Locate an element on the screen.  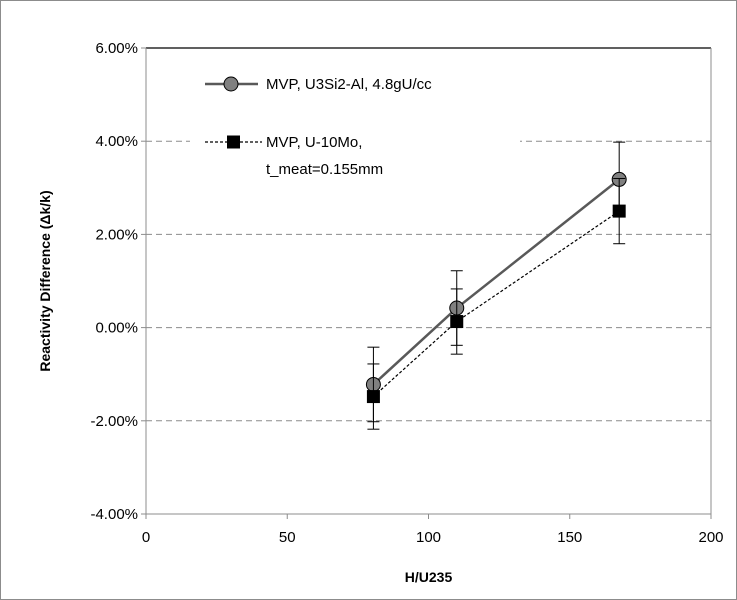
legend-label-series-2-line-2: t_meat=0.155mm is located at coordinates (324, 169).